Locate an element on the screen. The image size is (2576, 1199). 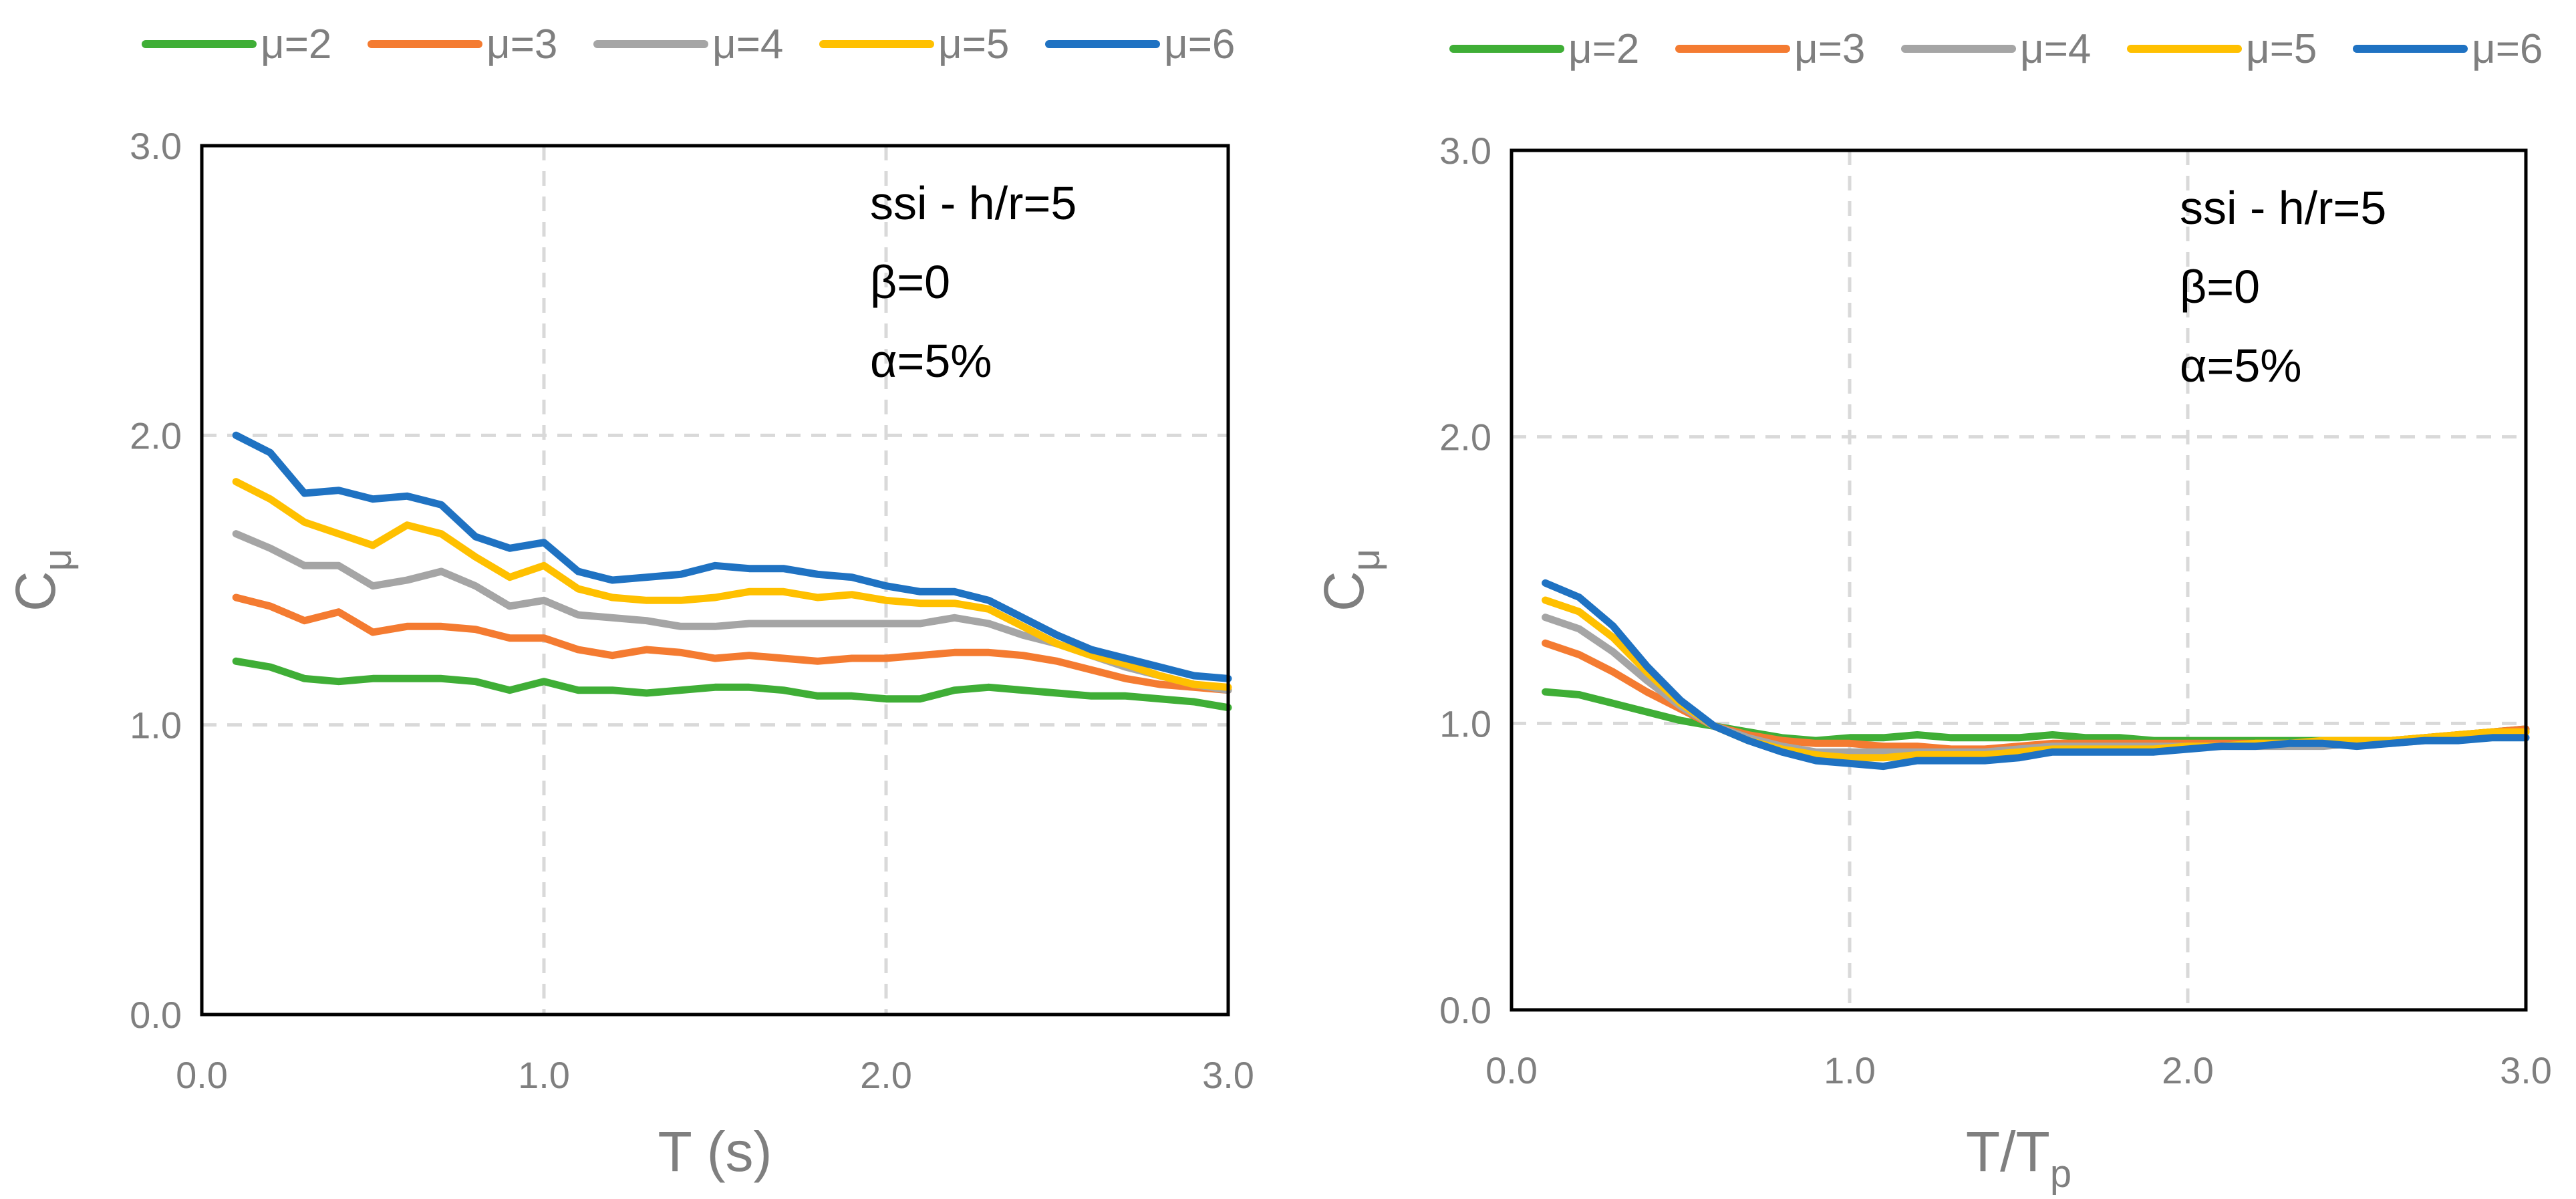
x-axis-label: T (s) is located at coordinates (715, 1151).